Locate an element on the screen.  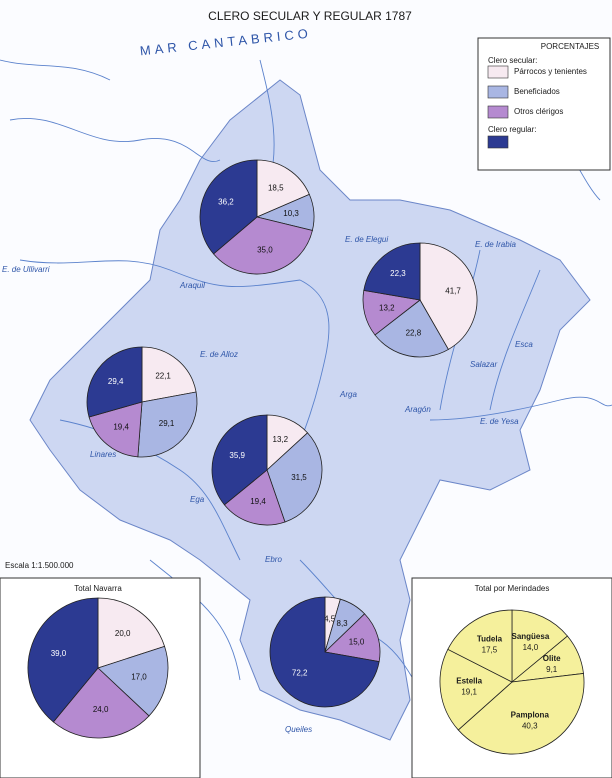
slice-name: Tudela is located at coordinates (490, 638).